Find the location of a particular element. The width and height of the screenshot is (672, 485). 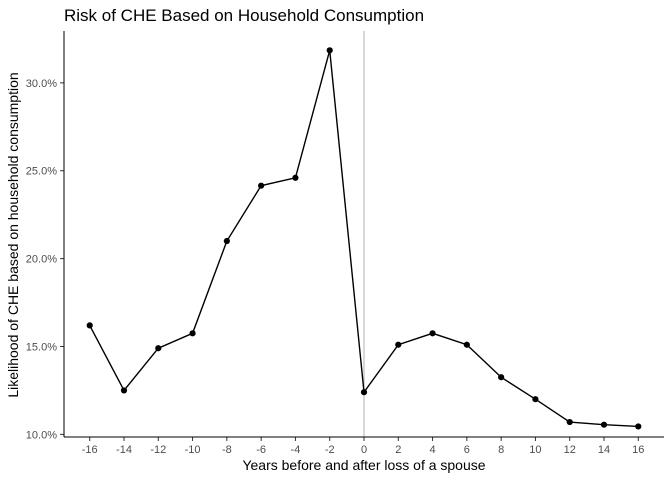

x-tick-label: 6 is located at coordinates (467, 450).